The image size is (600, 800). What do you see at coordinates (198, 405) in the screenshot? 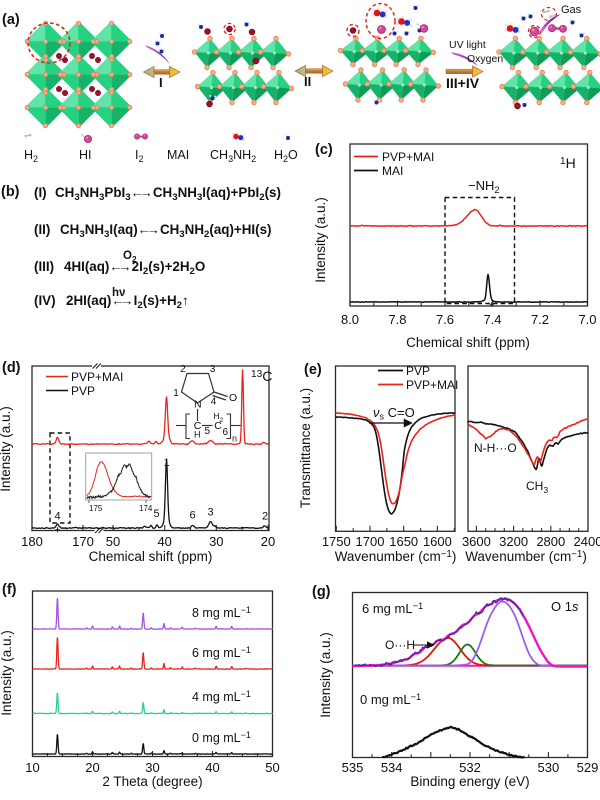
I see `svg-text: N` at bounding box center [198, 405].